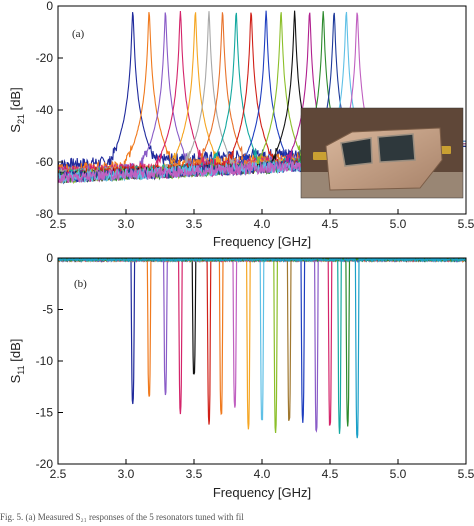 The height and width of the screenshot is (526, 474). Describe the element at coordinates (45, 58) in the screenshot. I see `a-y-tick-label: -20` at that location.